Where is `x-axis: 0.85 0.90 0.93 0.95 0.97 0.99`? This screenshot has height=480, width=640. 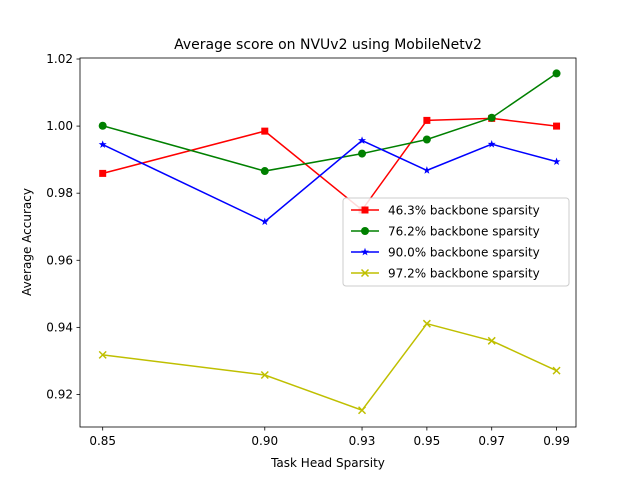 x-axis: 0.85 0.90 0.93 0.95 0.97 0.99 is located at coordinates (329, 437).